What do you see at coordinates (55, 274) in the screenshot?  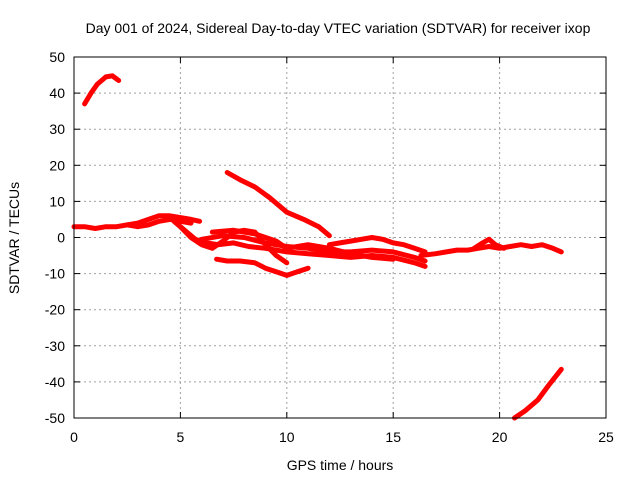 I see `y-tick-label: -10` at bounding box center [55, 274].